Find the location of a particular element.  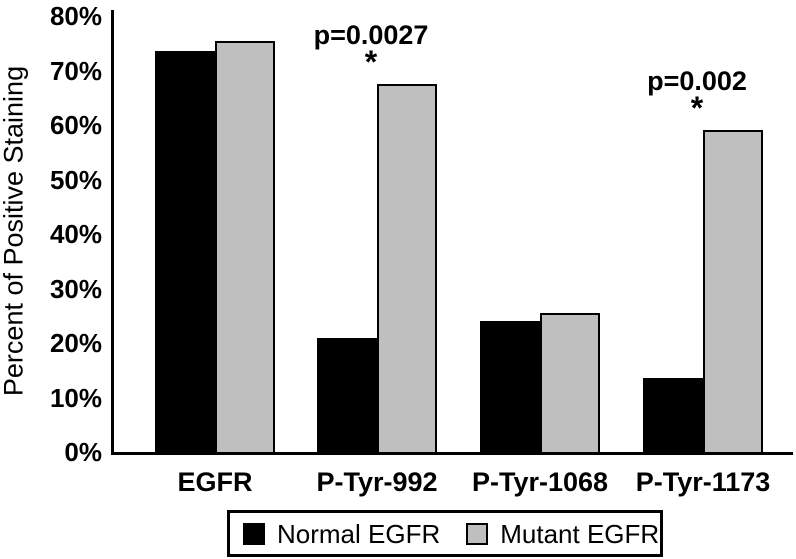

annotation-p-tyr-992: p=0.0027 * is located at coordinates (371, 50).